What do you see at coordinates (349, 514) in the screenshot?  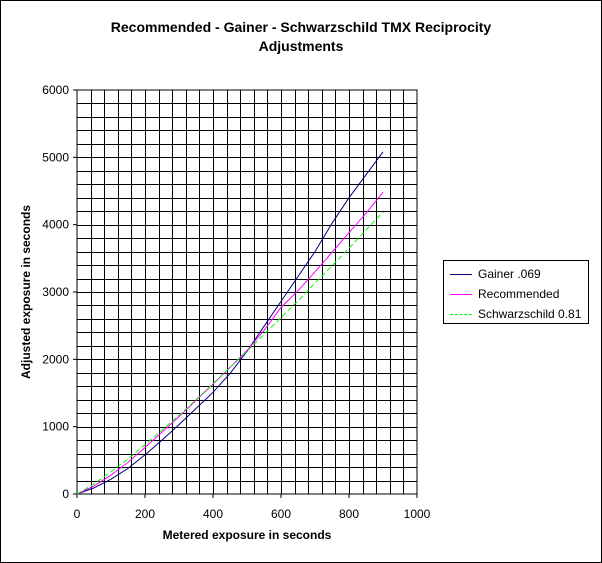 I see `x-tick-label: 800` at bounding box center [349, 514].